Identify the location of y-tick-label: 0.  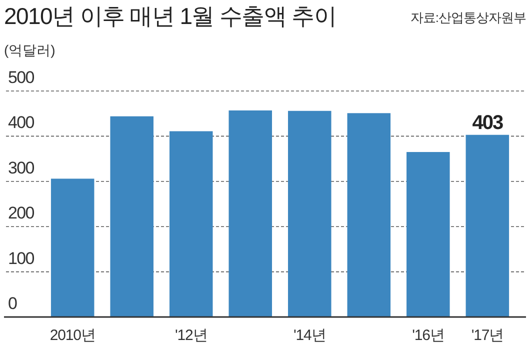
(12, 303).